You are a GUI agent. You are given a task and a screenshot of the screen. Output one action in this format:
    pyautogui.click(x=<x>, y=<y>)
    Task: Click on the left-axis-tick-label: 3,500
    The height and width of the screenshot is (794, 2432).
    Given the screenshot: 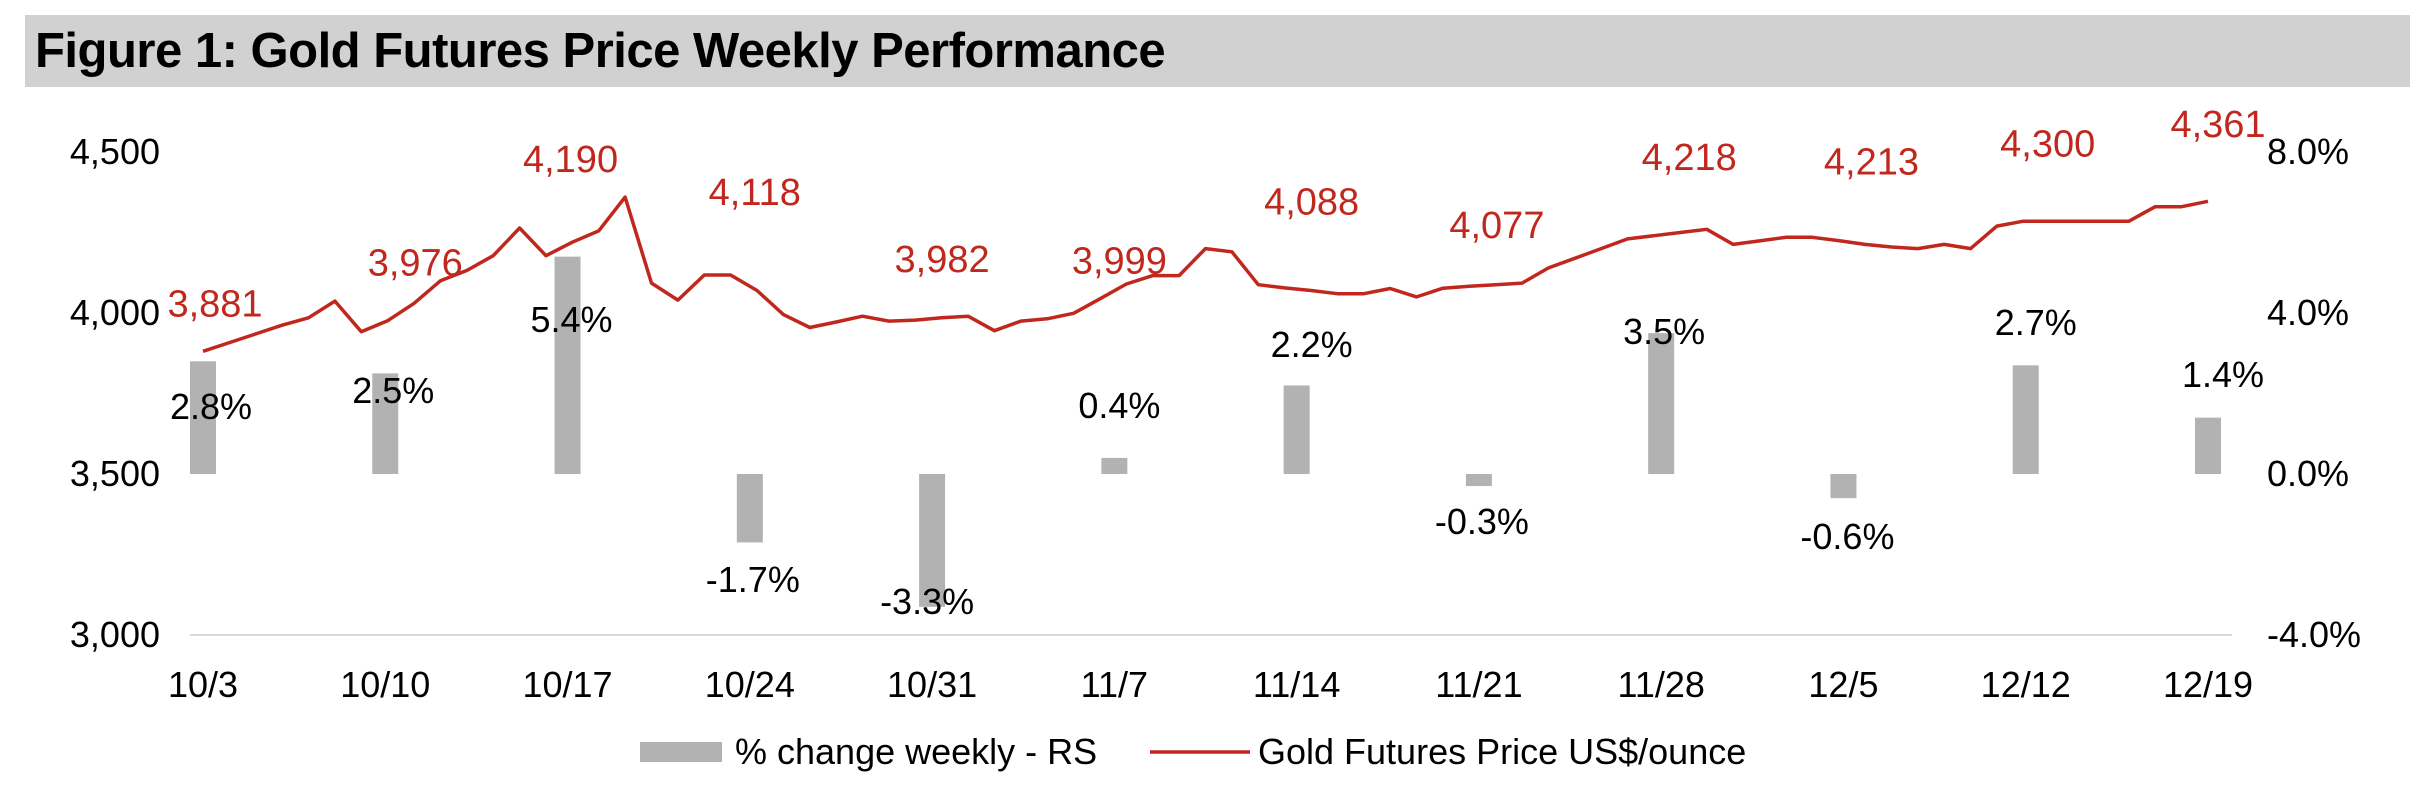 What is the action you would take?
    pyautogui.click(x=115, y=473)
    